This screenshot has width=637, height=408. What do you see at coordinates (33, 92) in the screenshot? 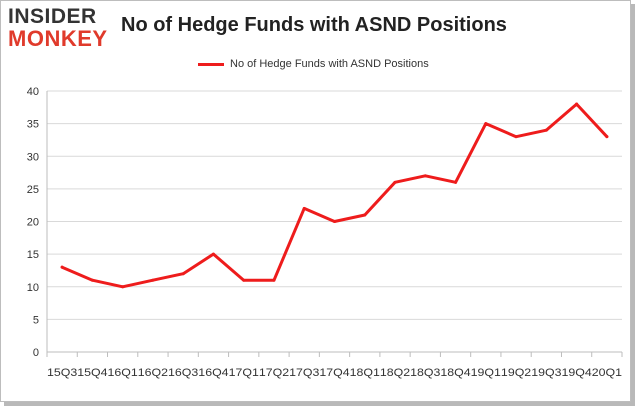
I see `y-tick-label: 40` at bounding box center [33, 92].